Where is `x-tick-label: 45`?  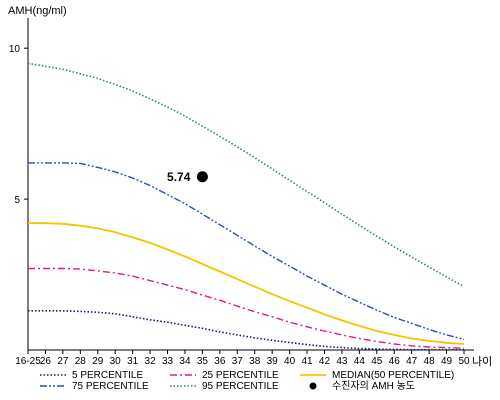 x-tick-label: 45 is located at coordinates (377, 361).